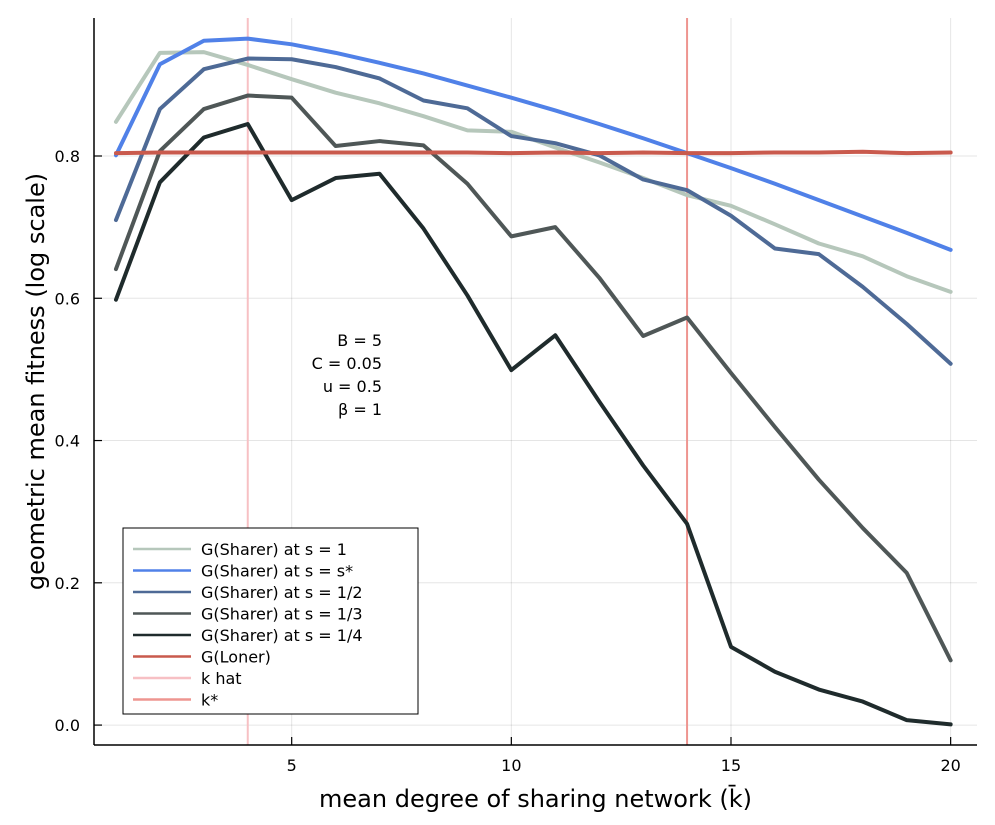  I want to click on parameter-annotation: B = 5 C = 0.05 u = 0.5 β = 1, so click(347, 375).